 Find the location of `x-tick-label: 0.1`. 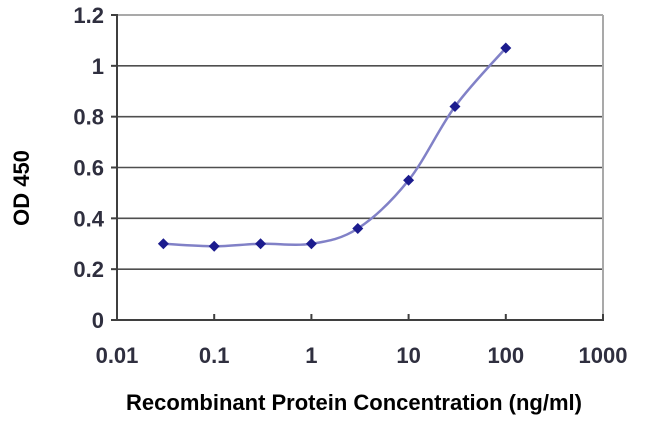

x-tick-label: 0.1 is located at coordinates (214, 355).